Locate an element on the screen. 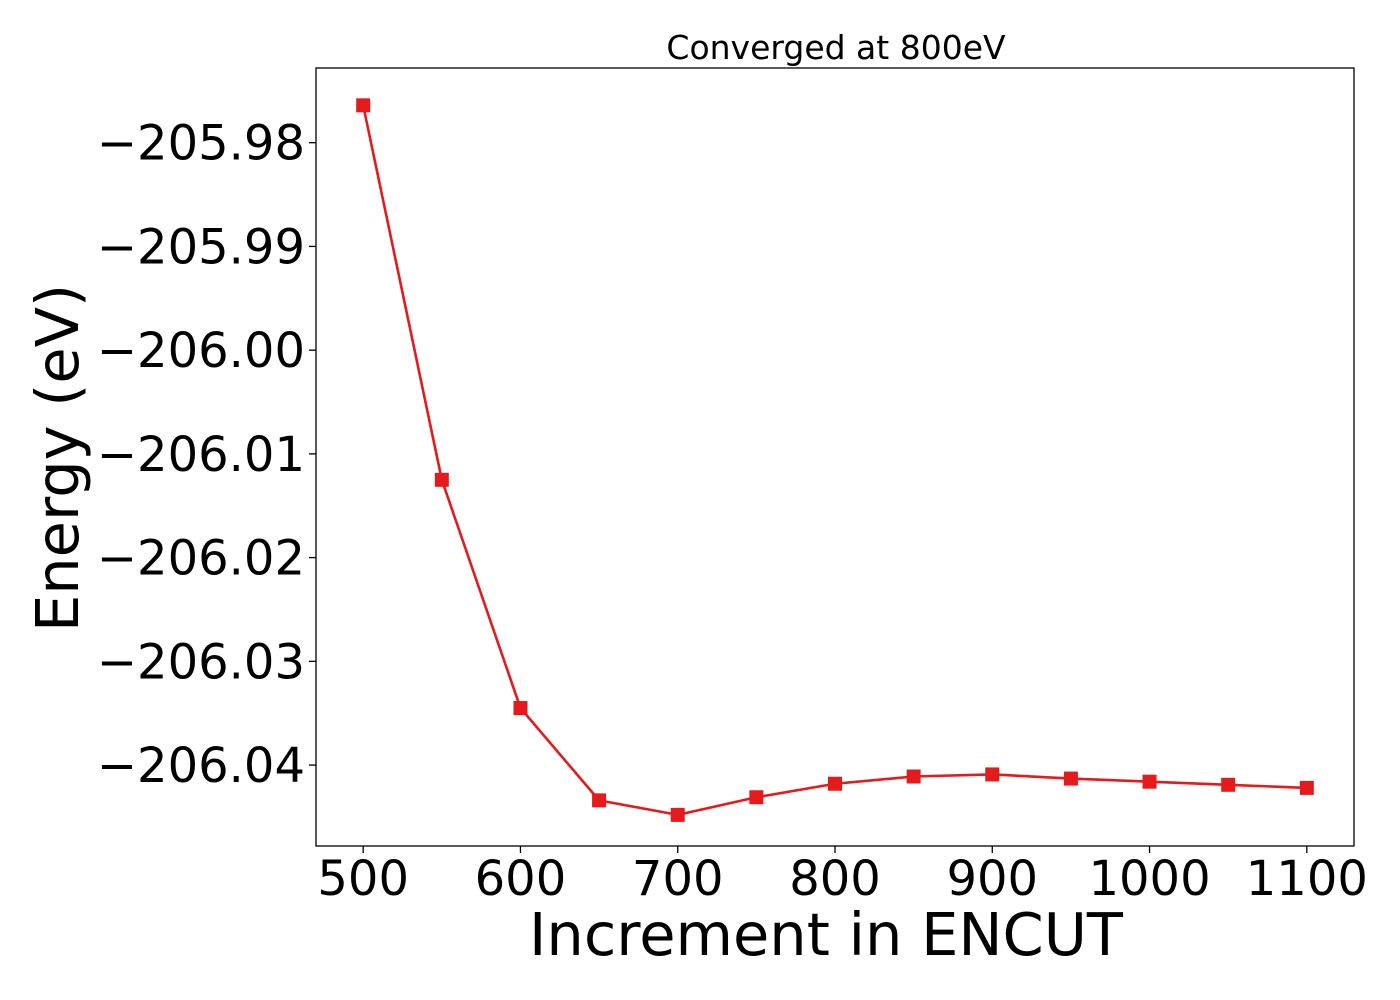 The image size is (1400, 1000). y-tick-label: −206.00 is located at coordinates (201, 351).